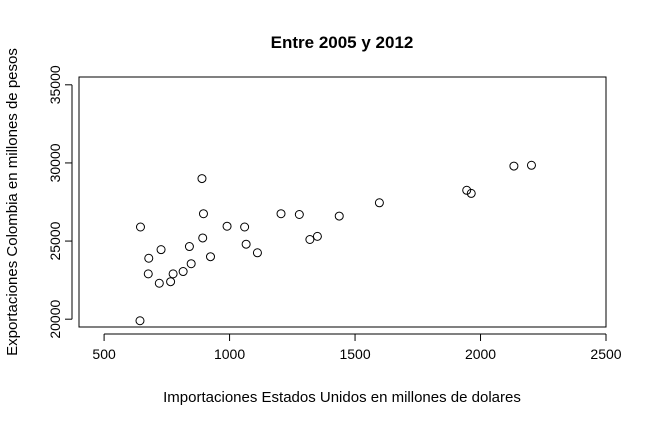  I want to click on y-tick-label: 30000, so click(55, 162).